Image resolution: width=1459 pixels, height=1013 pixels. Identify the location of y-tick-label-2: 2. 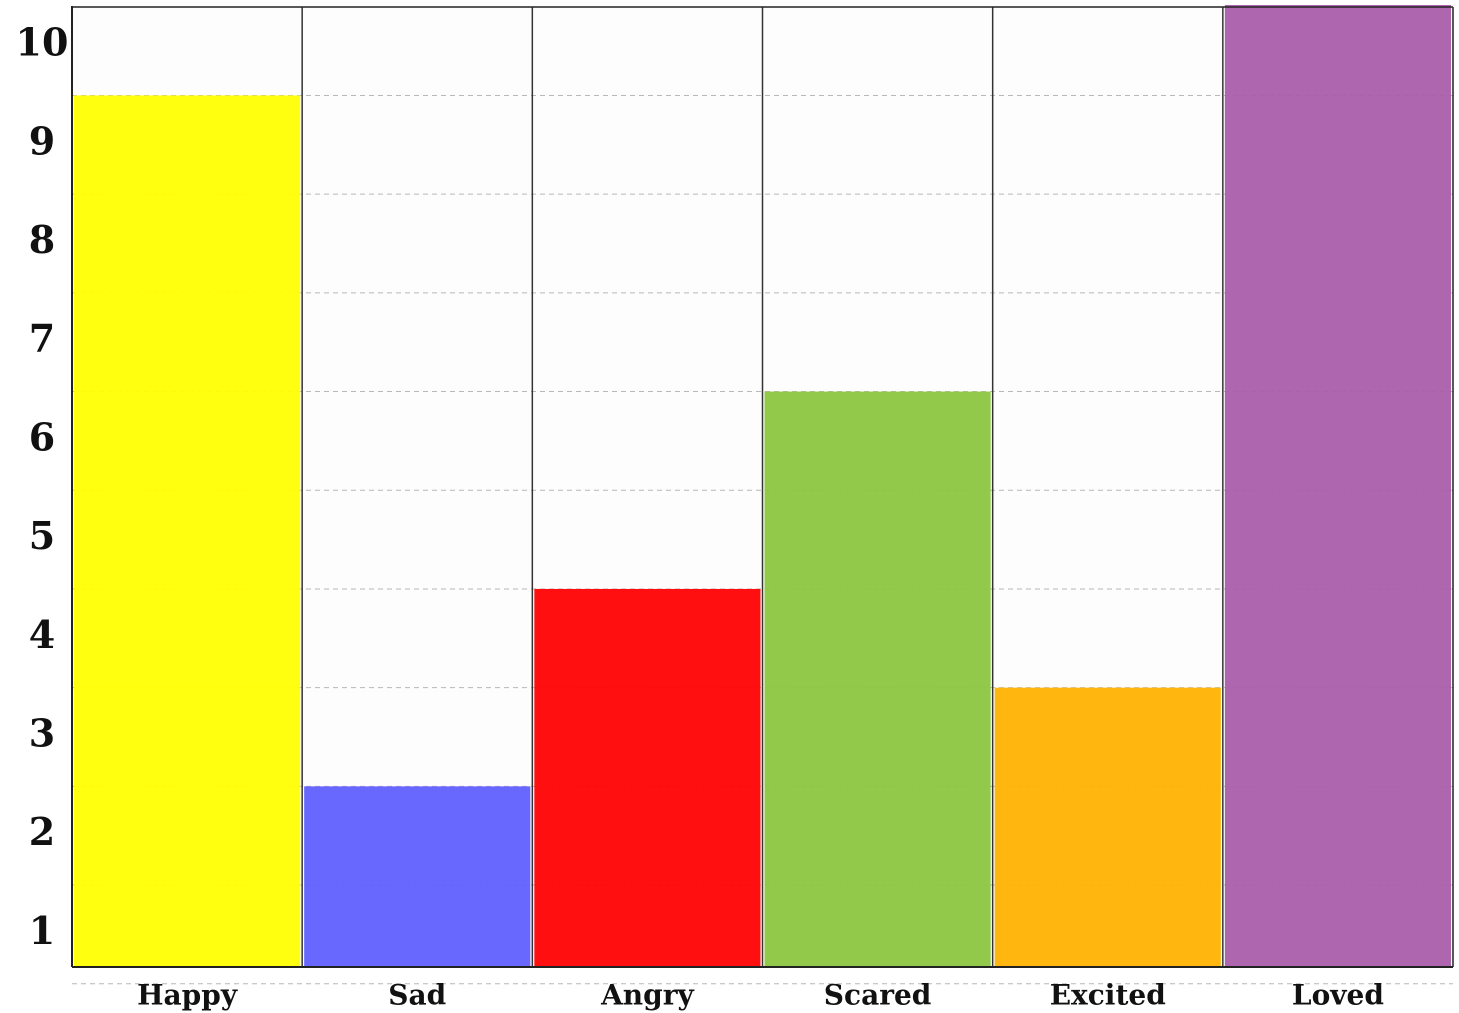
(42, 831).